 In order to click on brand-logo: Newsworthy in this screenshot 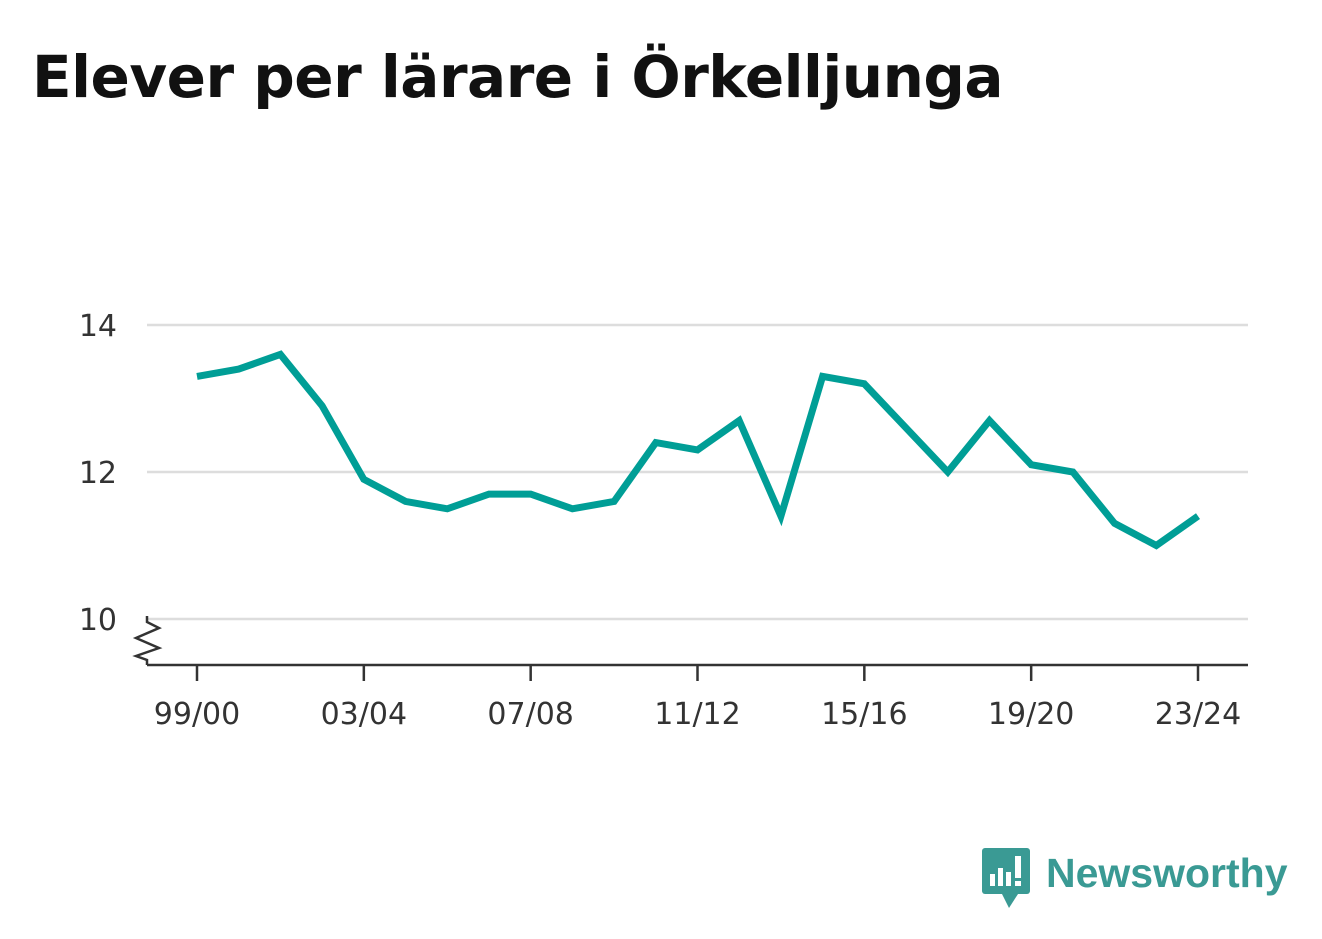, I will do `click(1135, 880)`.